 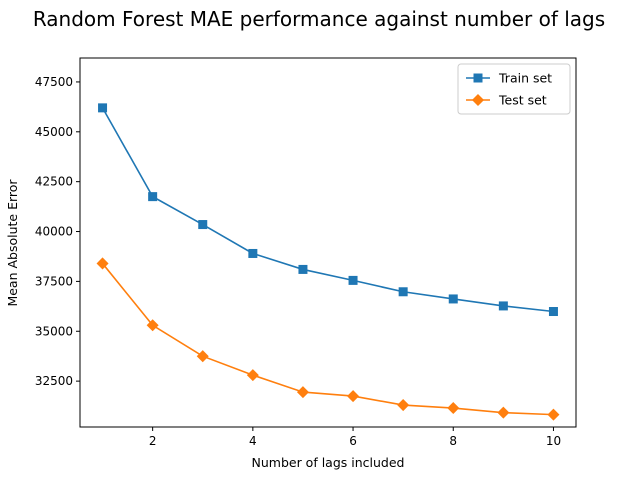 What do you see at coordinates (253, 441) in the screenshot?
I see `x-tick-label: 4` at bounding box center [253, 441].